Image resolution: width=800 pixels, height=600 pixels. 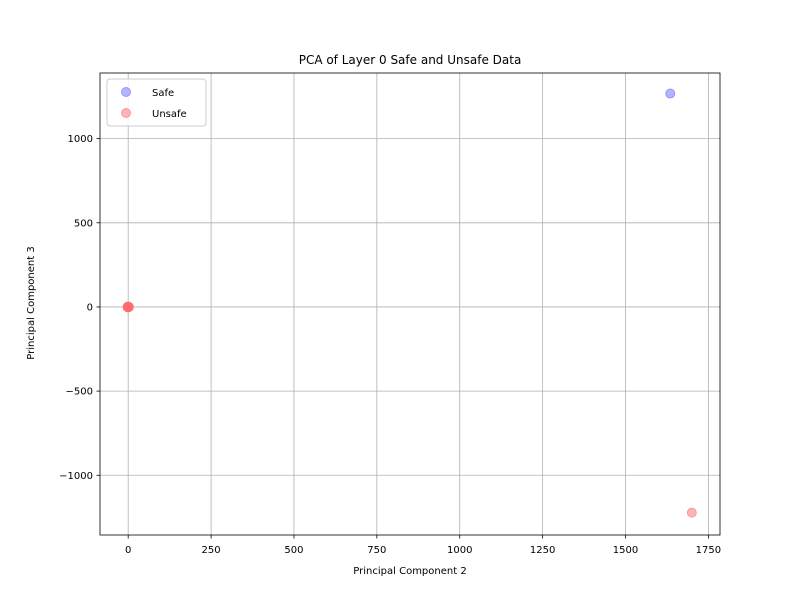 I want to click on x-tick-label: 500, so click(x=293, y=550).